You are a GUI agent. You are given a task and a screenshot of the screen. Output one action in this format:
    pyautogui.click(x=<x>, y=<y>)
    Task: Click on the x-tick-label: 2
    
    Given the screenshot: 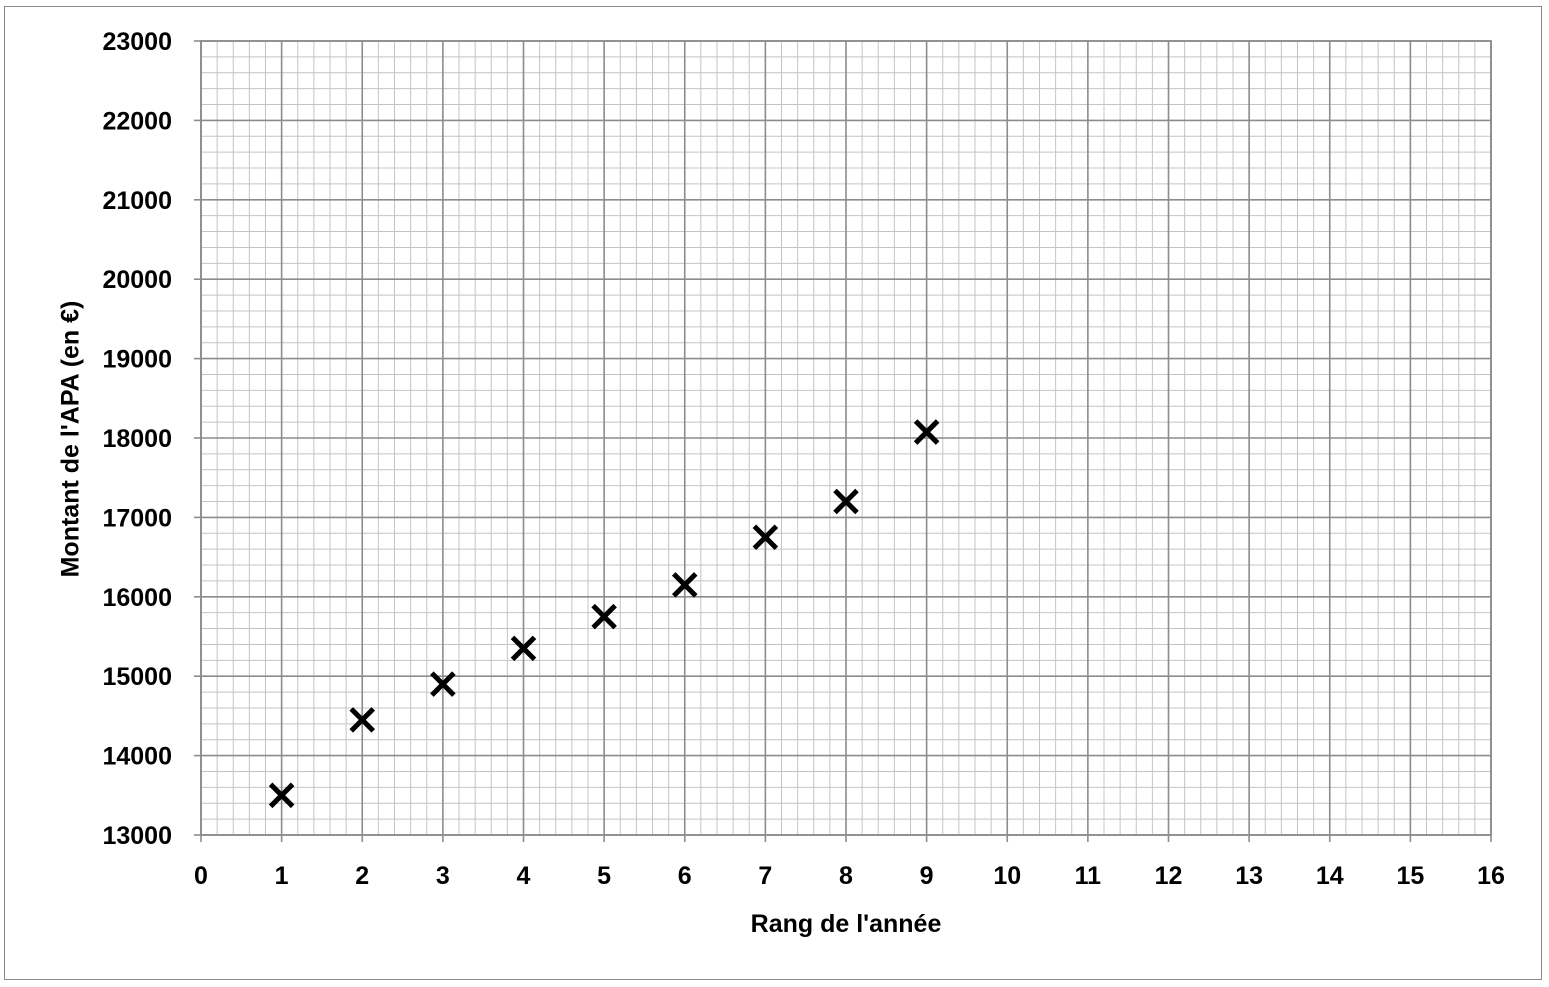 What is the action you would take?
    pyautogui.click(x=362, y=876)
    